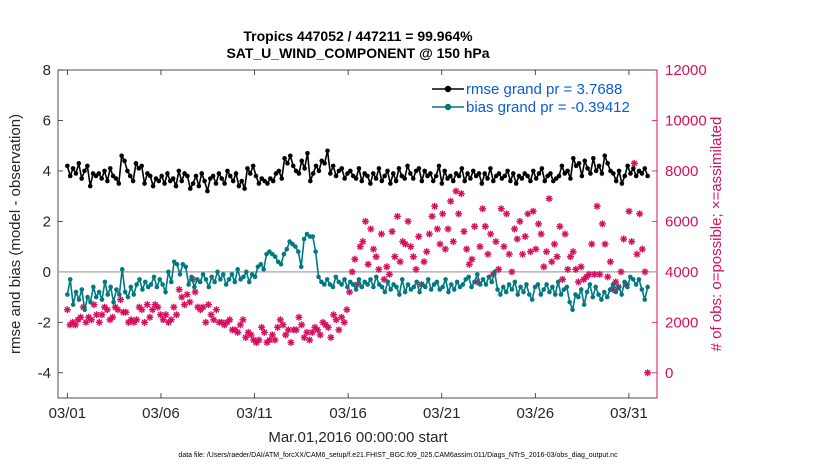 Image resolution: width=830 pixels, height=470 pixels. I want to click on bias-series-points, so click(357, 271).